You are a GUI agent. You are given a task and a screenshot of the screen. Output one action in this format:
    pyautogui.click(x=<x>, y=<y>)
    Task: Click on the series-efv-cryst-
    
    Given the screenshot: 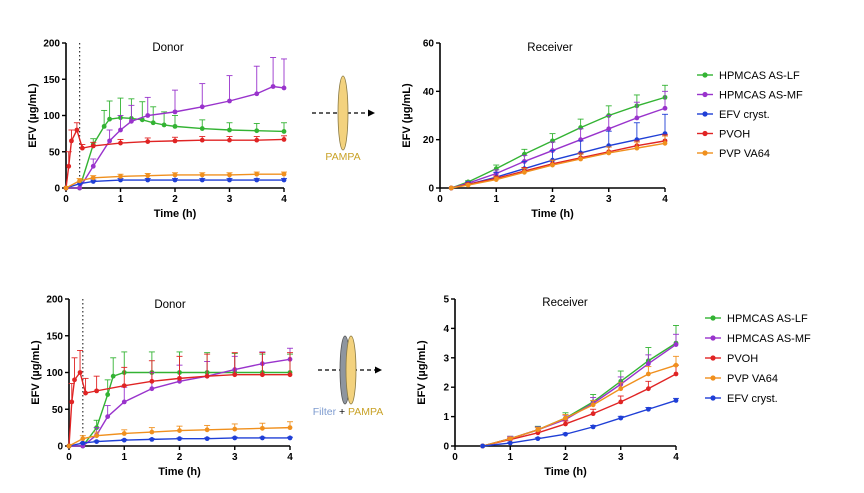 What is the action you would take?
    pyautogui.click(x=175, y=184)
    